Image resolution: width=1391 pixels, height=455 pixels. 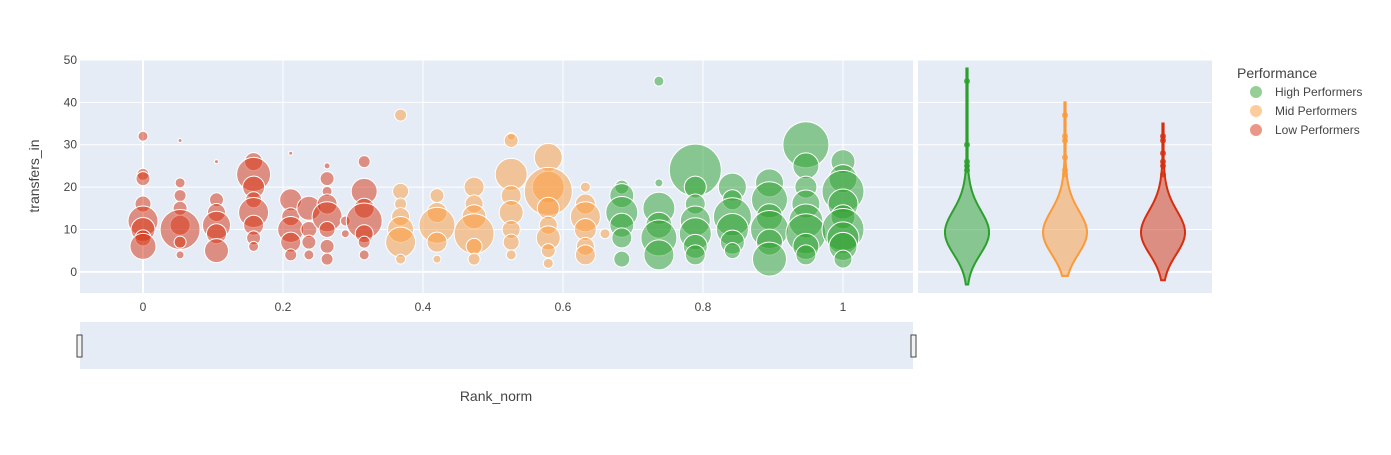 What do you see at coordinates (34, 175) in the screenshot?
I see `y-axis-title: transfers_in` at bounding box center [34, 175].